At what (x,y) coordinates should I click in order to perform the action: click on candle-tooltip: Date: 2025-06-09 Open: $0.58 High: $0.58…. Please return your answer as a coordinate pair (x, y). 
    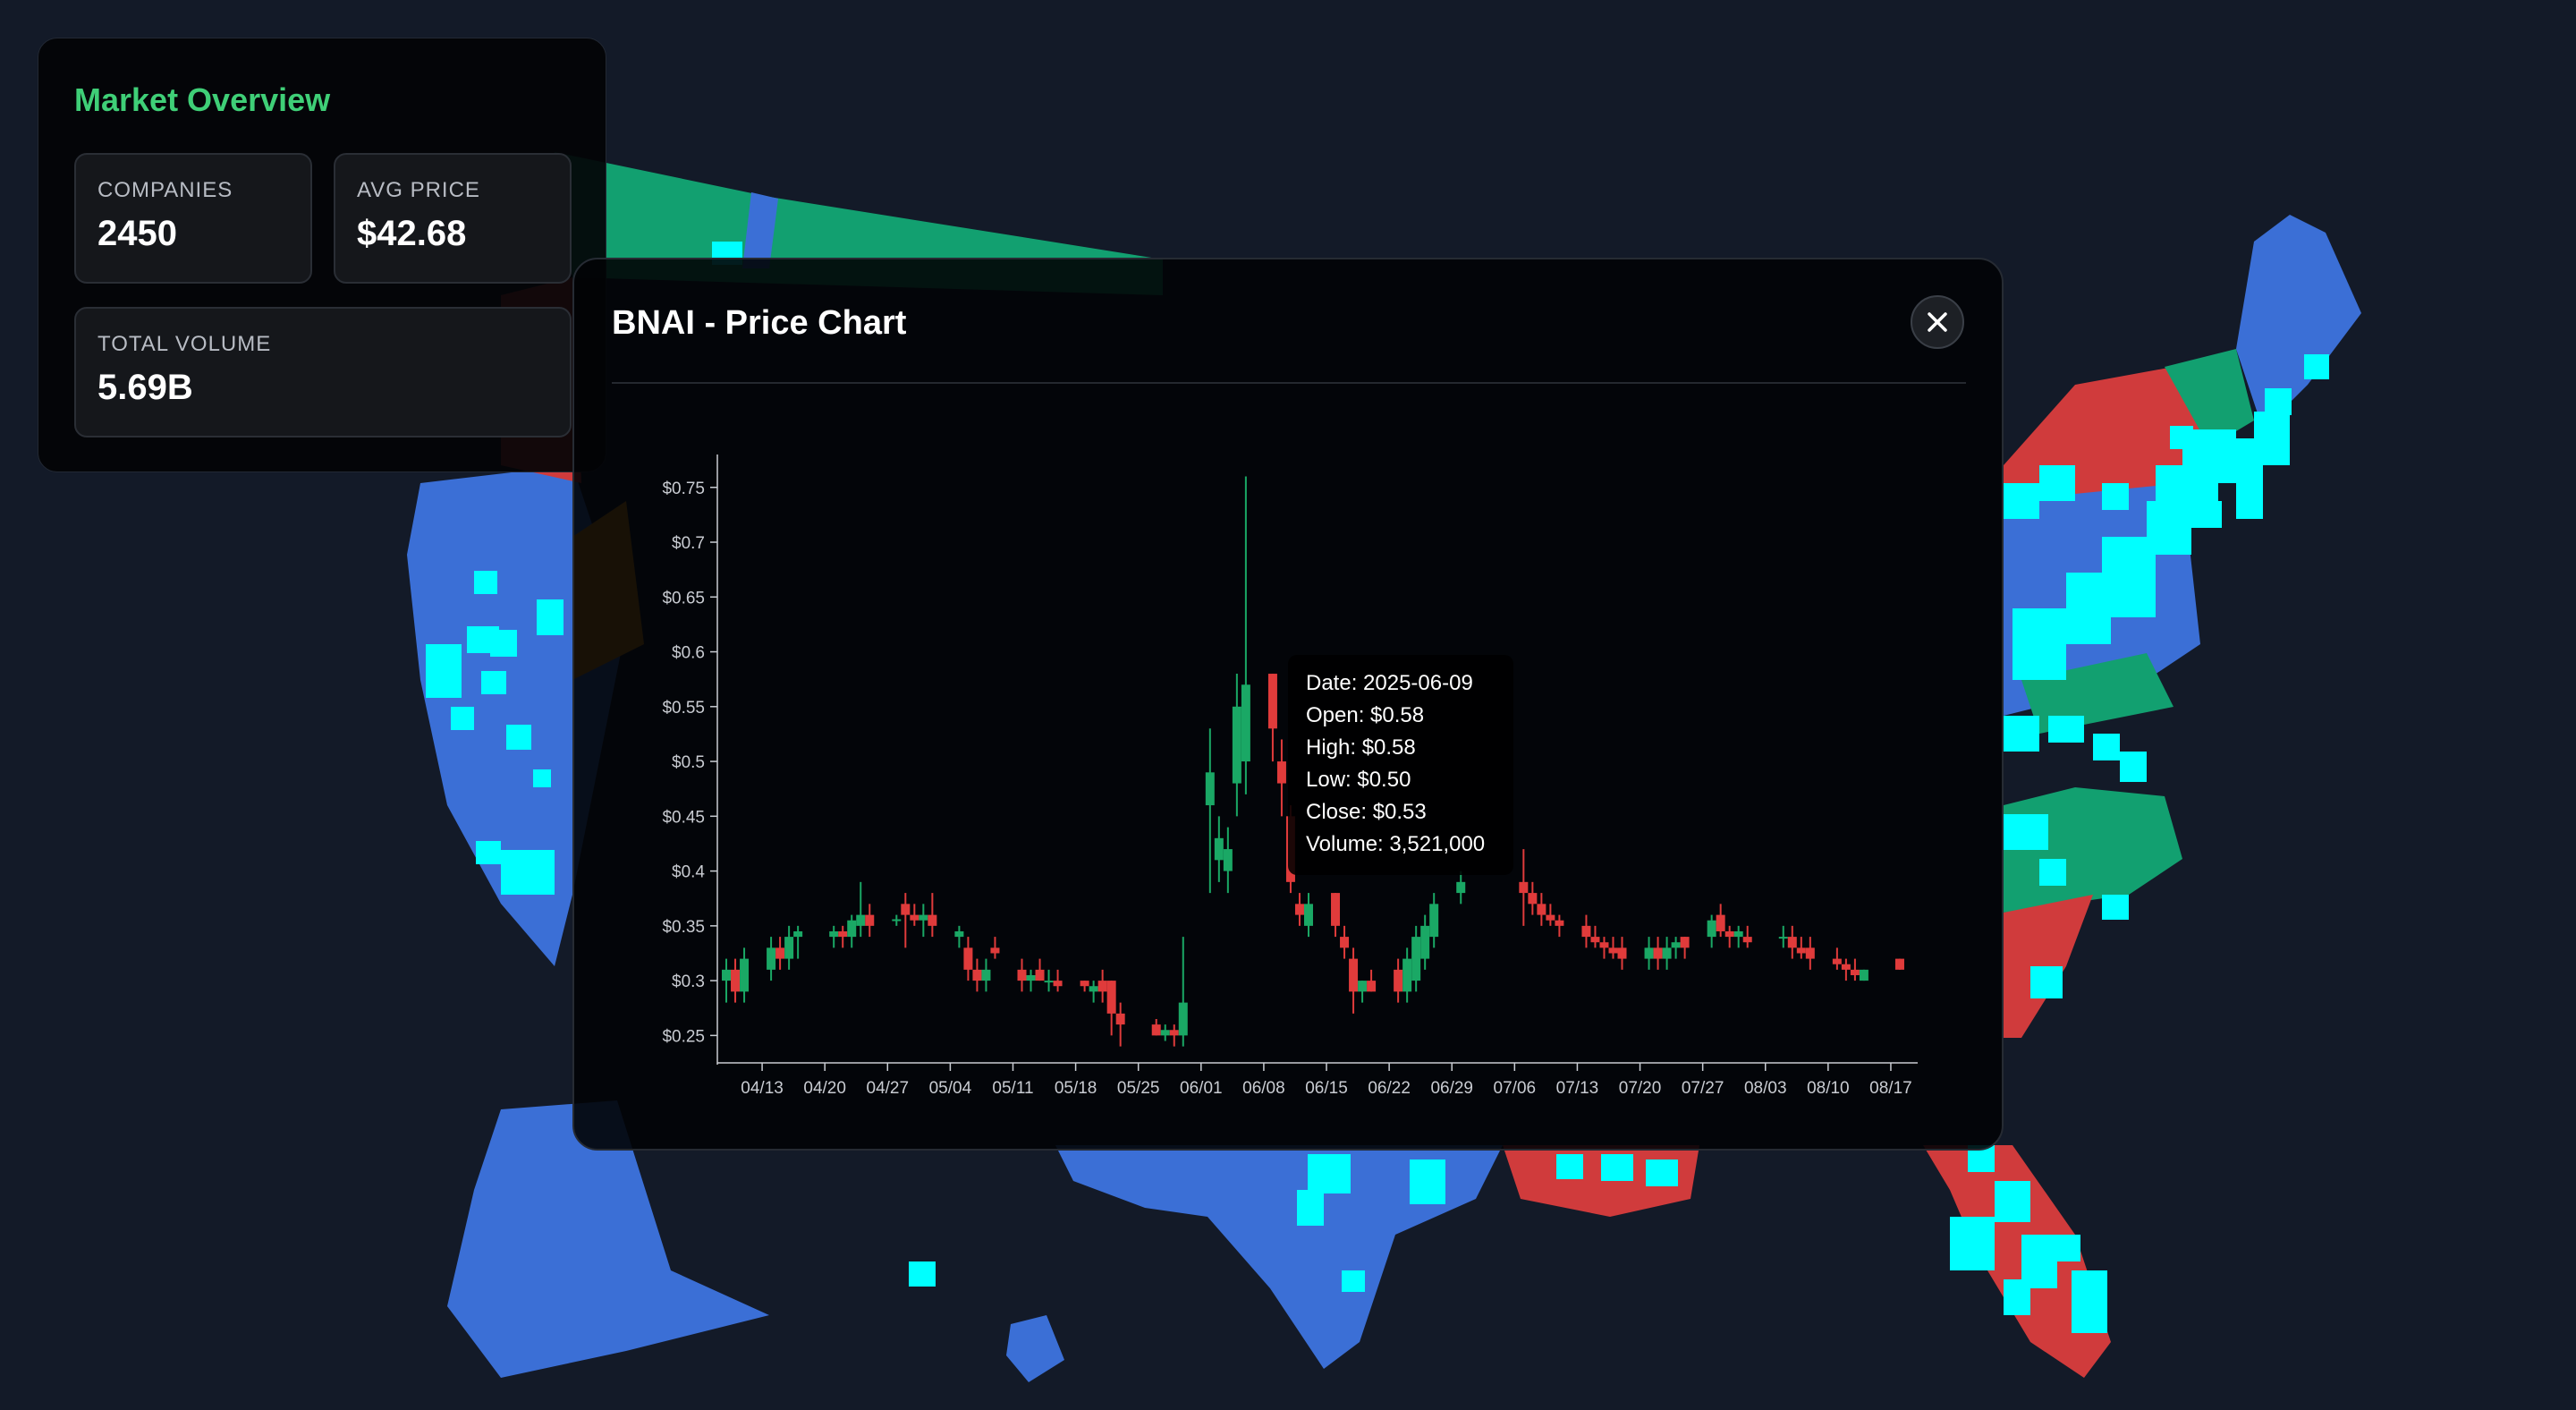
    Looking at the image, I should click on (1400, 765).